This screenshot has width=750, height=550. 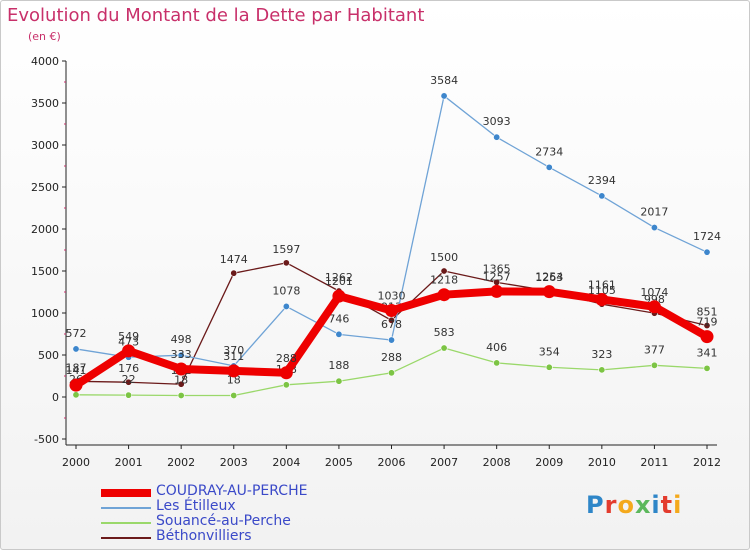 I want to click on x-tick-label: 2006, so click(x=392, y=462).